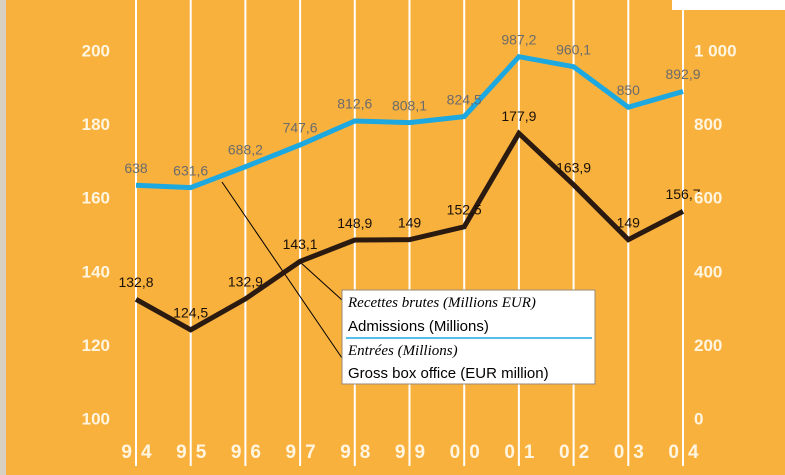 This screenshot has width=785, height=475. Describe the element at coordinates (96, 271) in the screenshot. I see `y-tick-label: 140` at that location.